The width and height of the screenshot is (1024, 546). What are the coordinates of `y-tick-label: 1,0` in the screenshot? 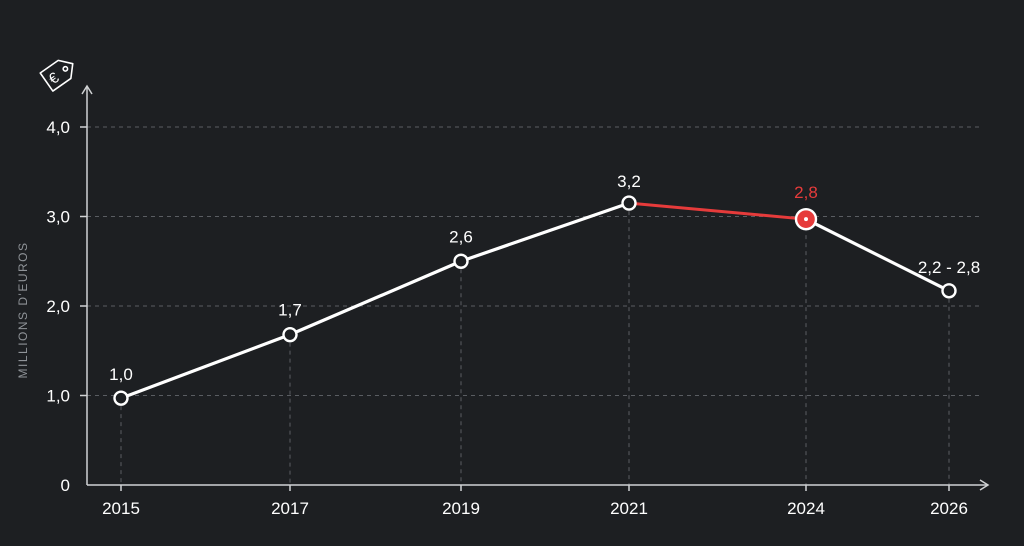 It's located at (58, 396).